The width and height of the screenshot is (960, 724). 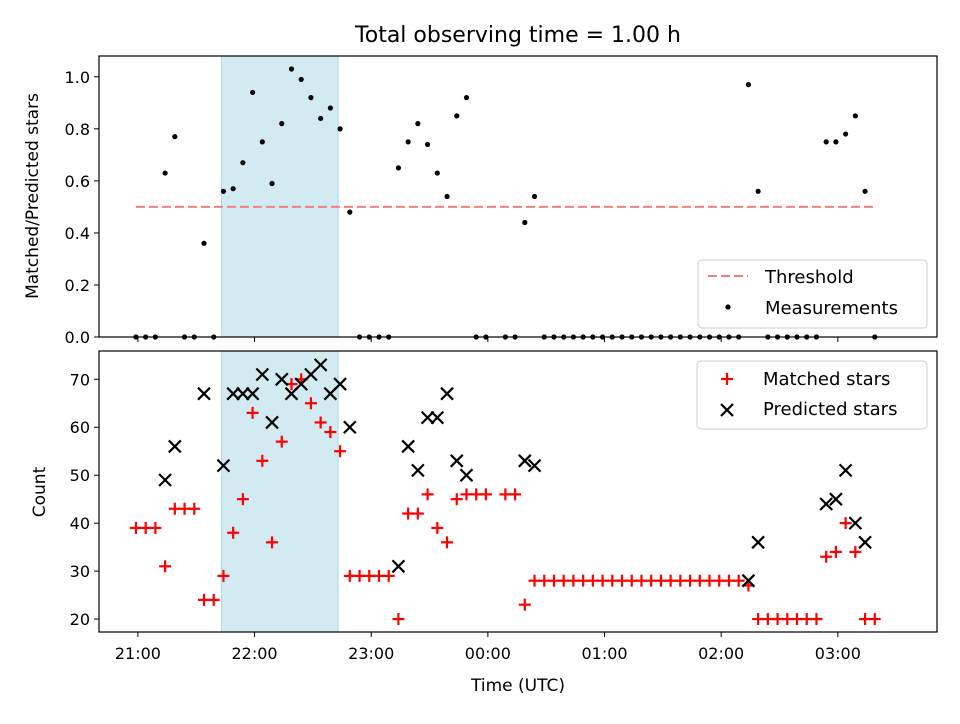 What do you see at coordinates (826, 379) in the screenshot?
I see `matched-legend-label: Matched stars` at bounding box center [826, 379].